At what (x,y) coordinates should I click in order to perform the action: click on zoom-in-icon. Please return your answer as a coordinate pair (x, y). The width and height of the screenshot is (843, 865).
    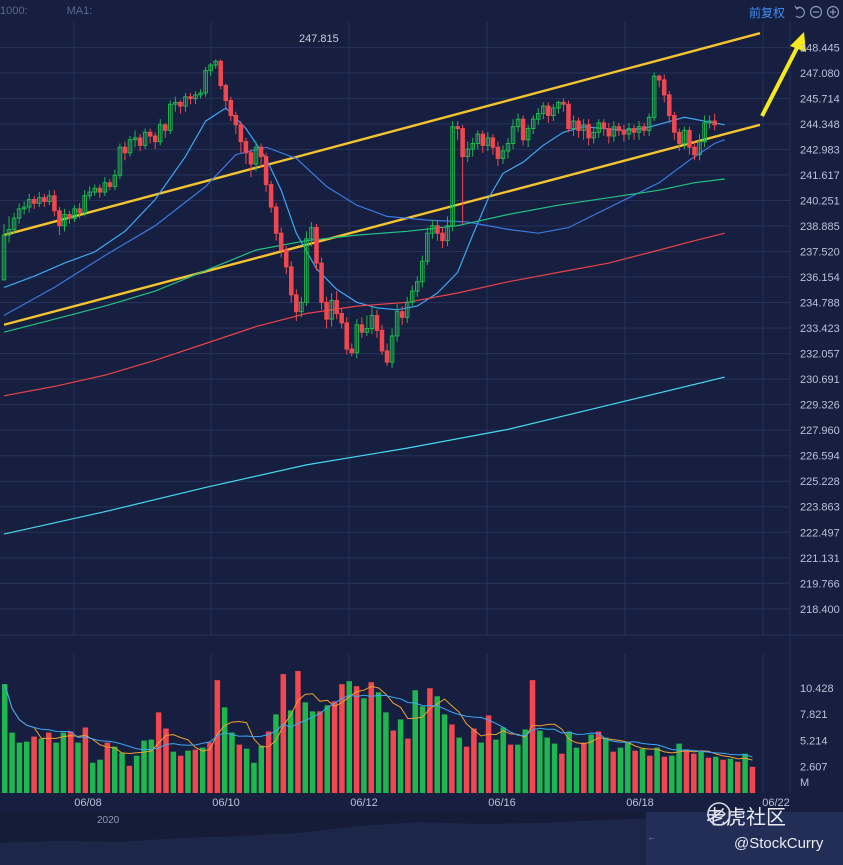
    Looking at the image, I should click on (833, 12).